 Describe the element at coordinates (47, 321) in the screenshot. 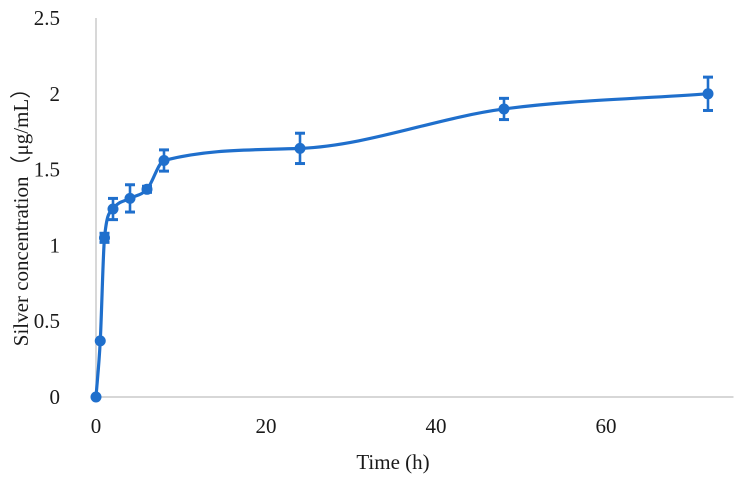

I see `y-tick-label: 0.5` at that location.